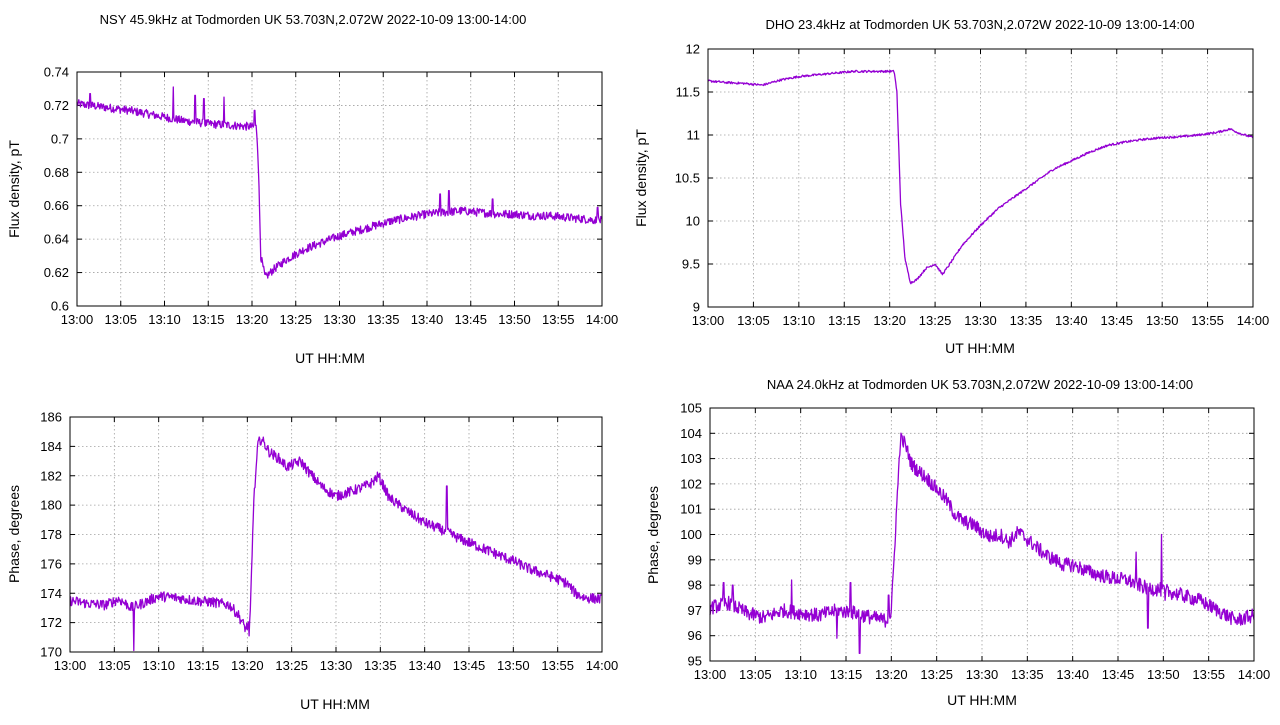 This screenshot has height=725, width=1280. What do you see at coordinates (60, 306) in the screenshot?
I see `y-tick-label: 0.6` at bounding box center [60, 306].